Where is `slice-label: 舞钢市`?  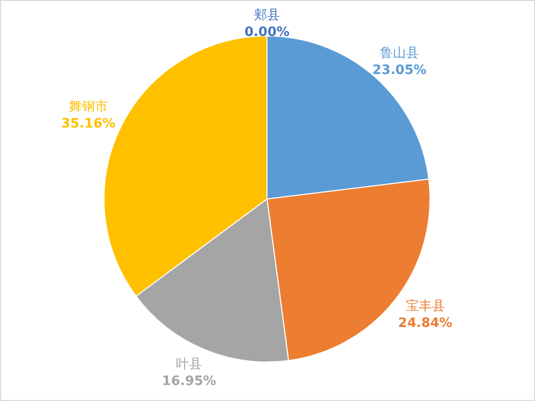 slice-label: 舞钢市 is located at coordinates (88, 107).